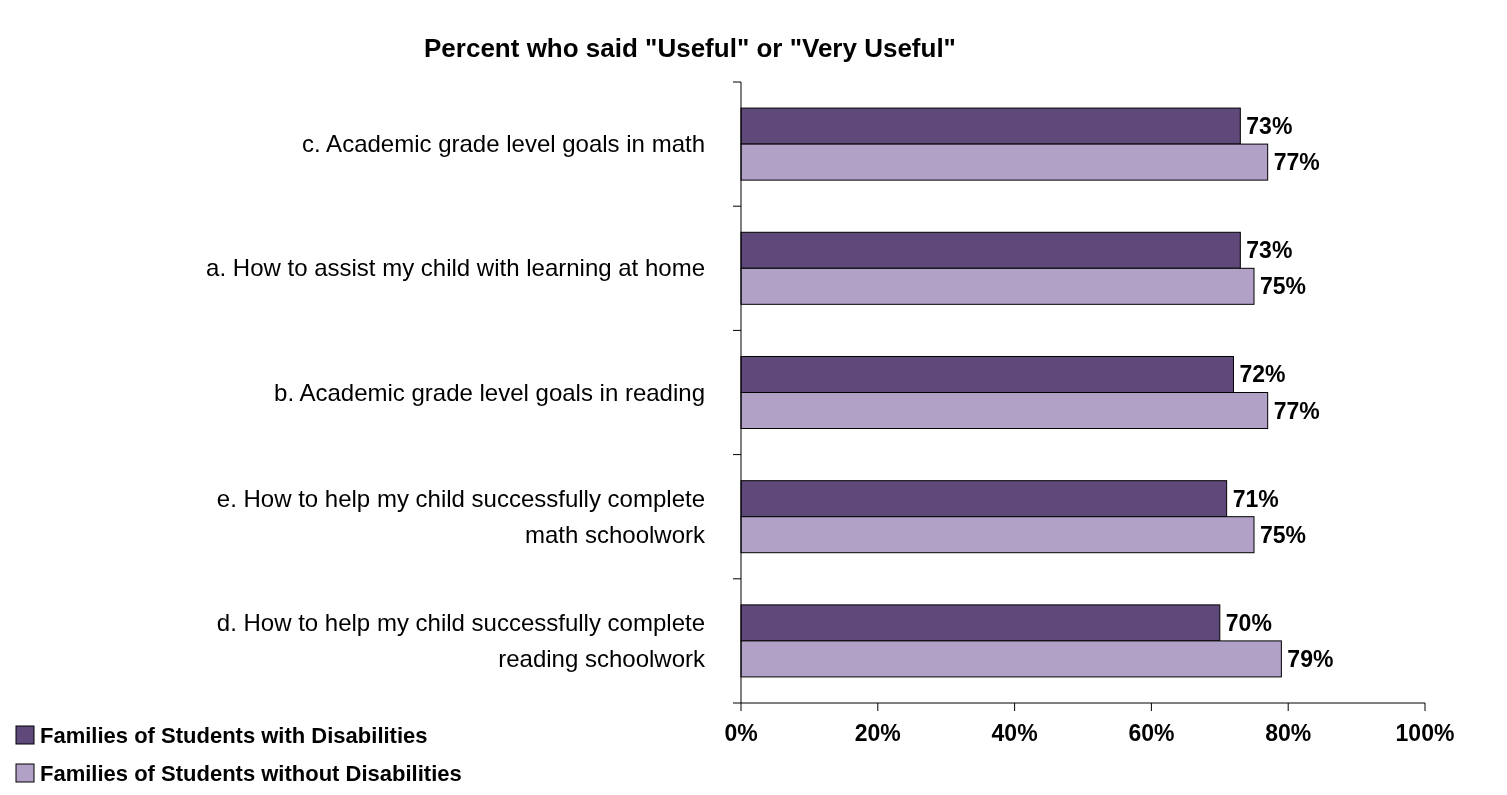 The image size is (1507, 795). What do you see at coordinates (234, 735) in the screenshot?
I see `legend-label: Families of Students with Disabilities` at bounding box center [234, 735].